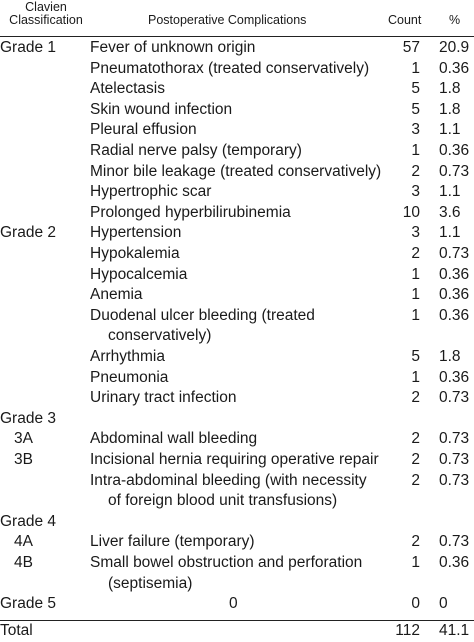 The height and width of the screenshot is (642, 474). Describe the element at coordinates (163, 398) in the screenshot. I see `complication-cell: Urinary tract infection` at that location.